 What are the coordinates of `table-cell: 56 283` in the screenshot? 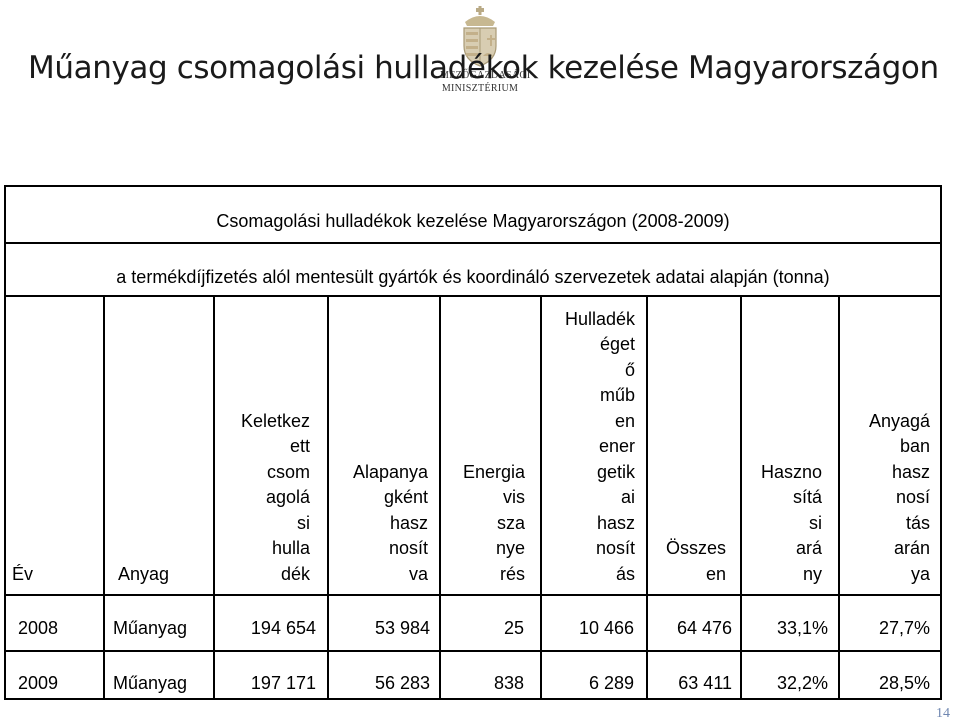 It's located at (402, 683).